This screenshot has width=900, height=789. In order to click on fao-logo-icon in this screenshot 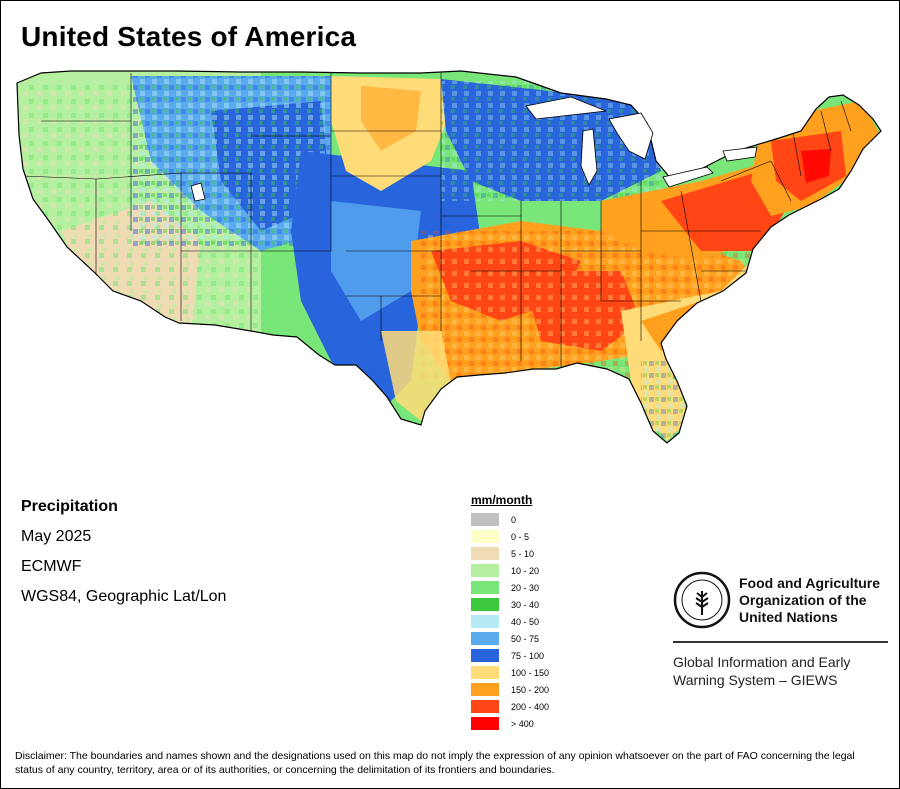, I will do `click(702, 600)`.